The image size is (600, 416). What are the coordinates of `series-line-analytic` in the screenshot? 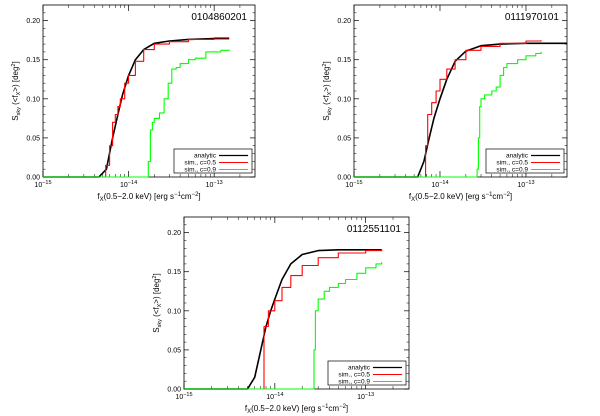 It's located at (283, 319).